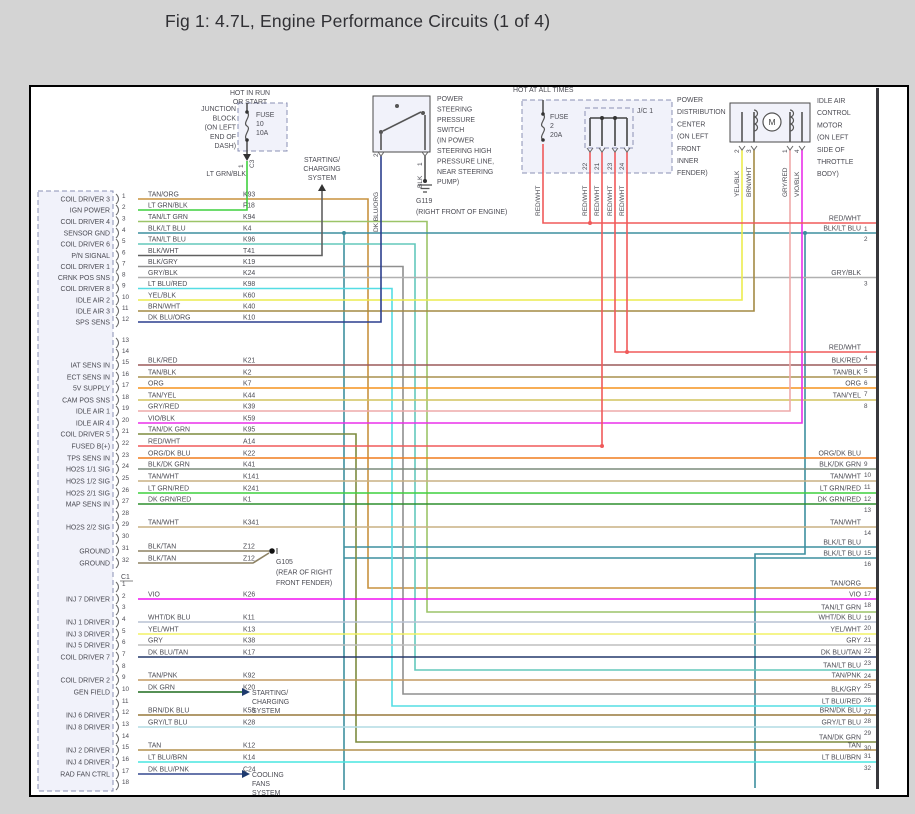  I want to click on wire-color-label: DK GRN, so click(161, 688).